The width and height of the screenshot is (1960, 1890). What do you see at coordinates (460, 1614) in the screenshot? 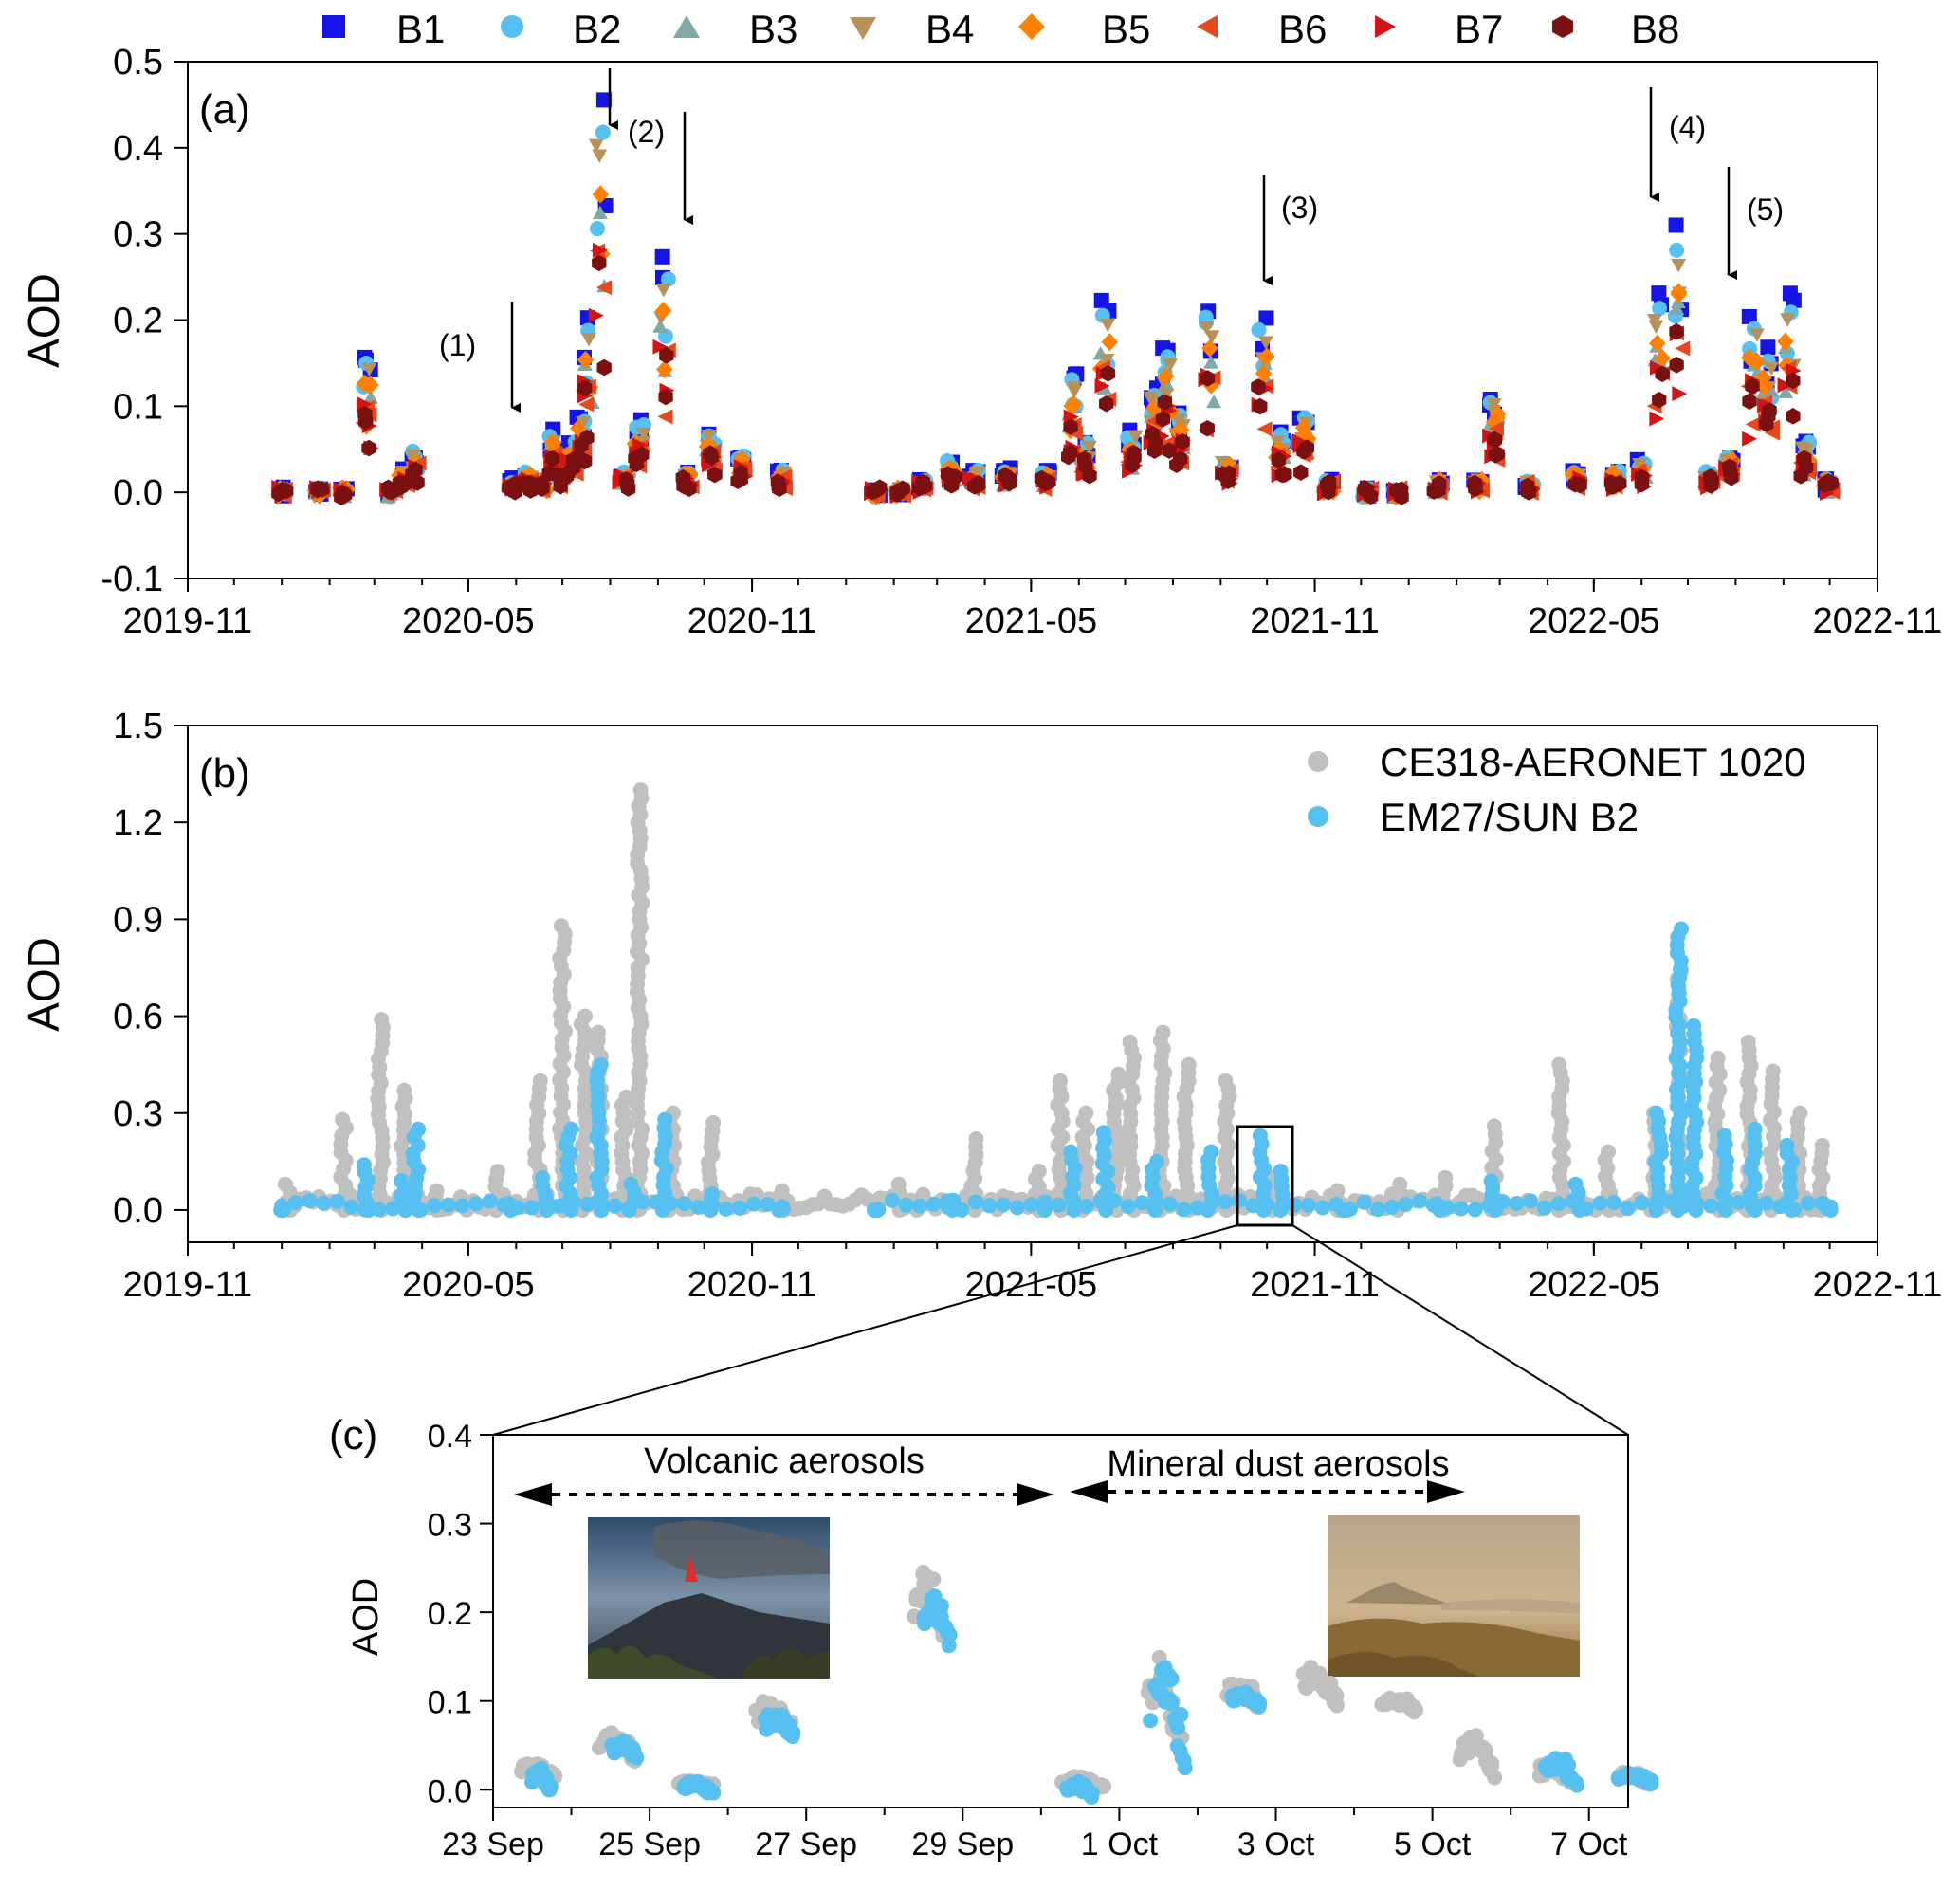
I see `panel-c-yaxis: 0.0 0.1 0.2 0.3 0.4` at bounding box center [460, 1614].